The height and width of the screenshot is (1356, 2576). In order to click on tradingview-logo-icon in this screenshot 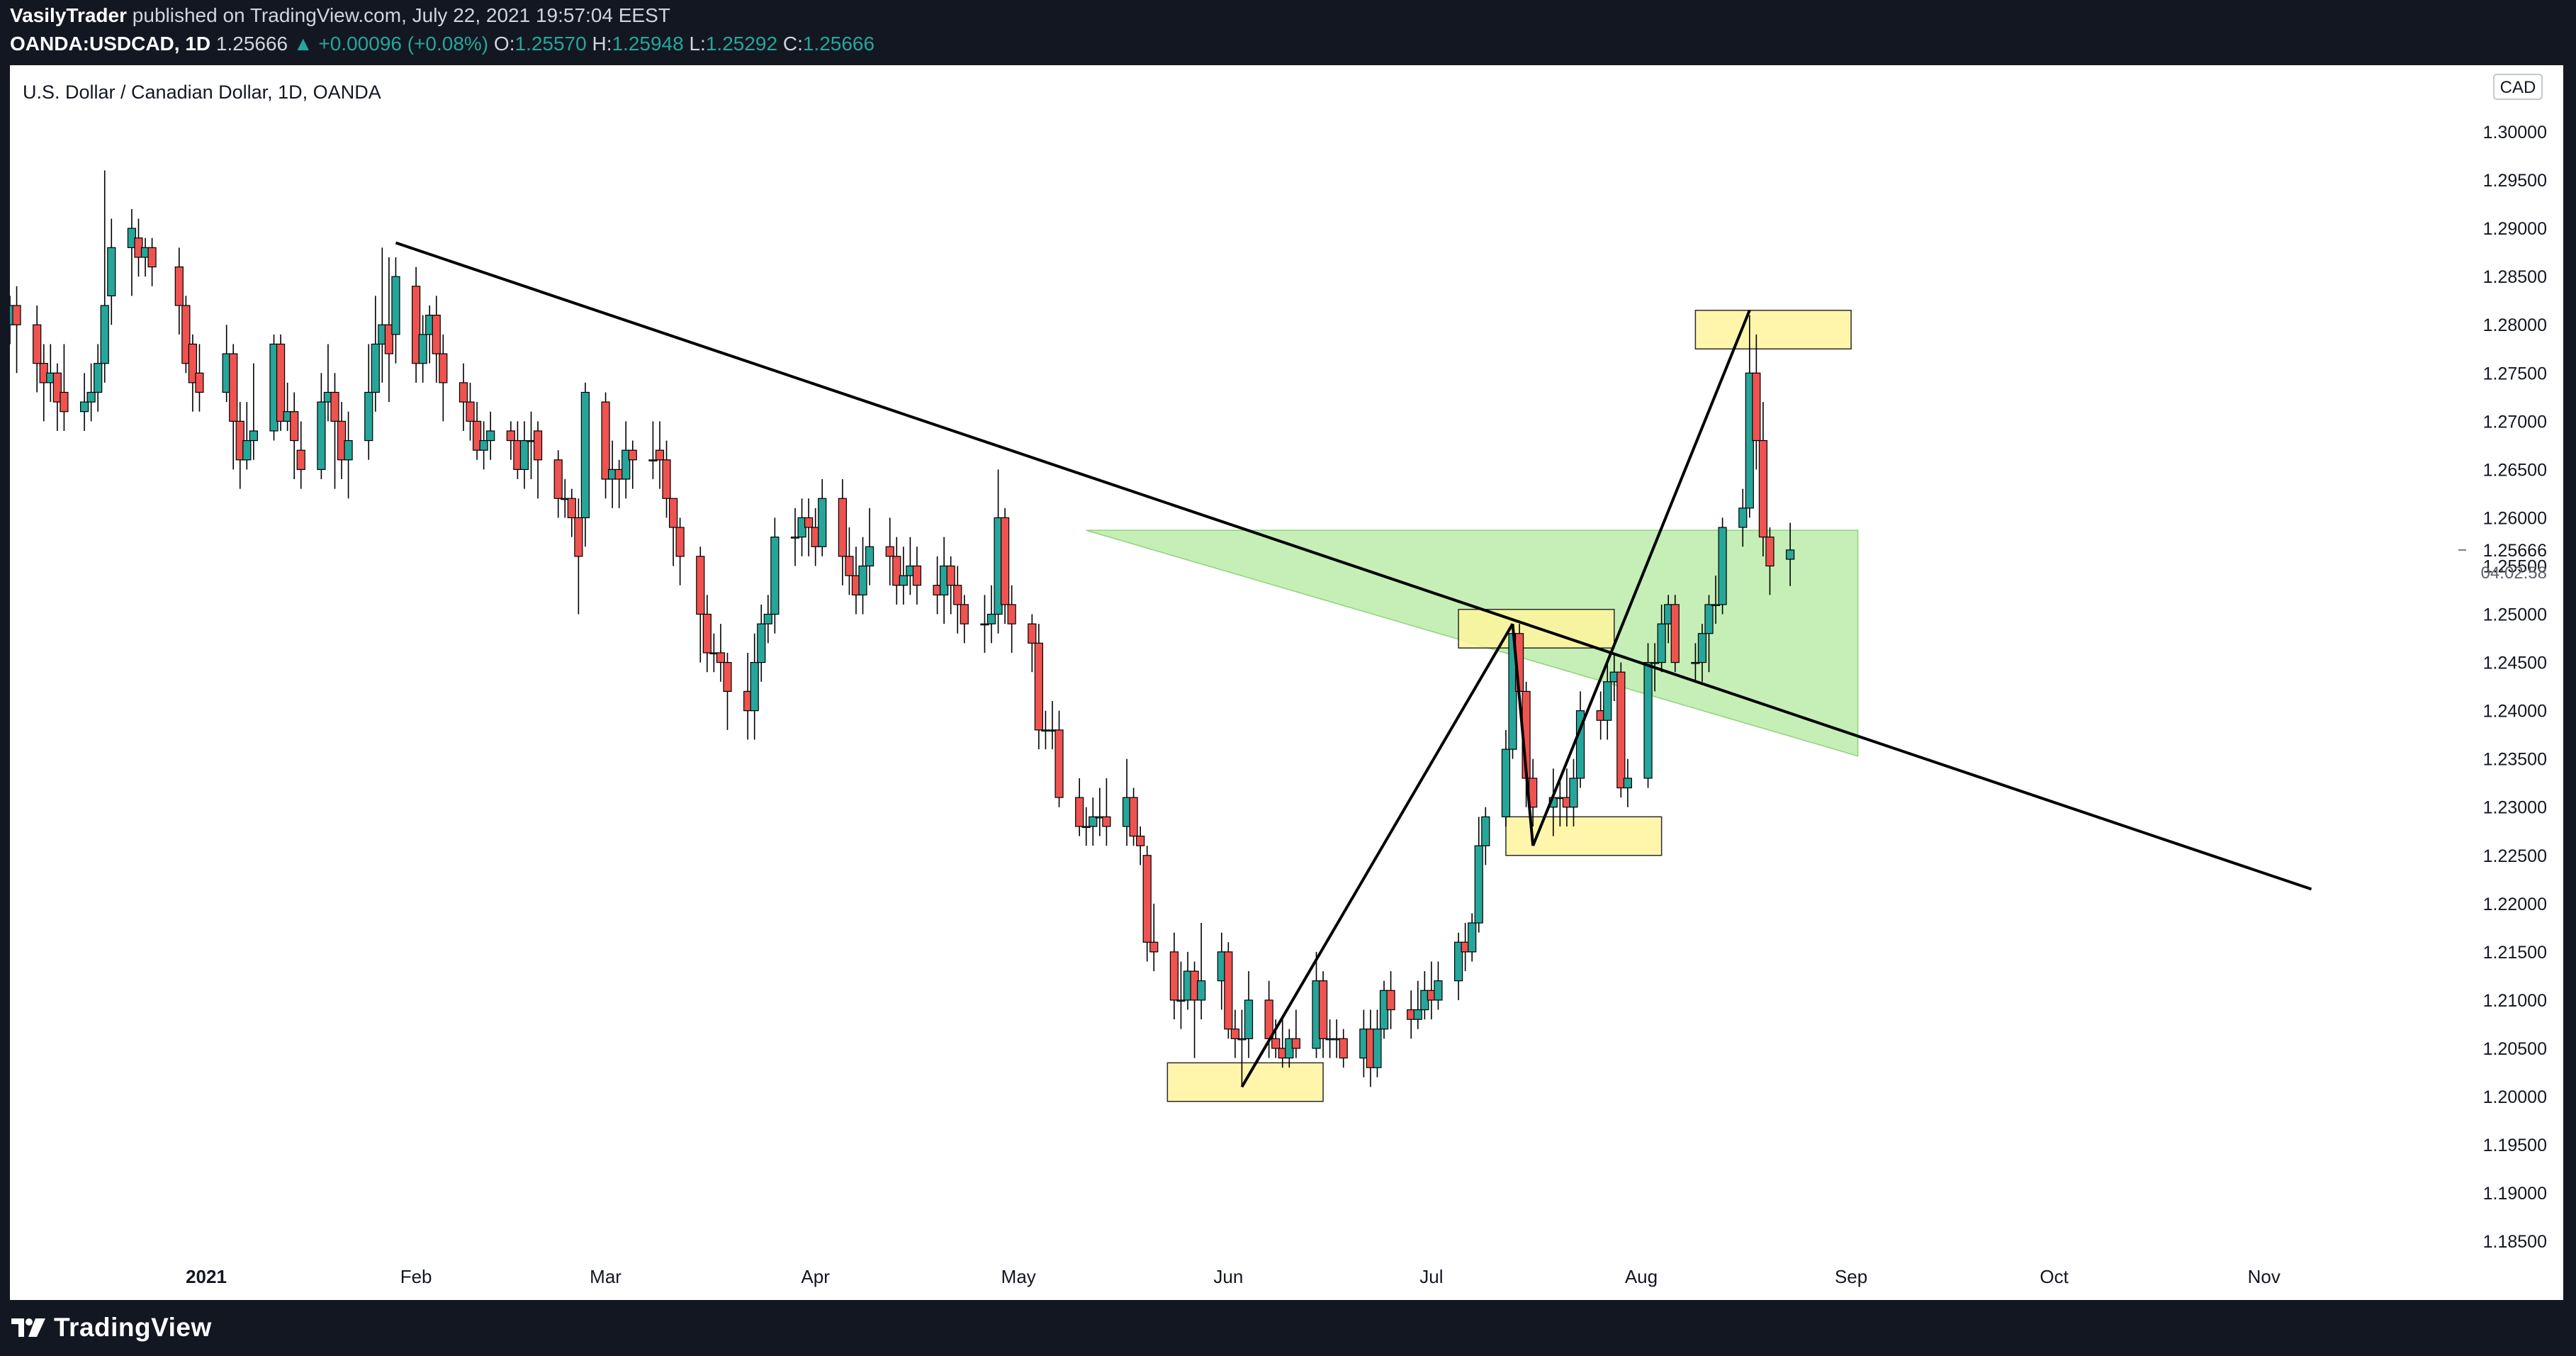, I will do `click(28, 1327)`.